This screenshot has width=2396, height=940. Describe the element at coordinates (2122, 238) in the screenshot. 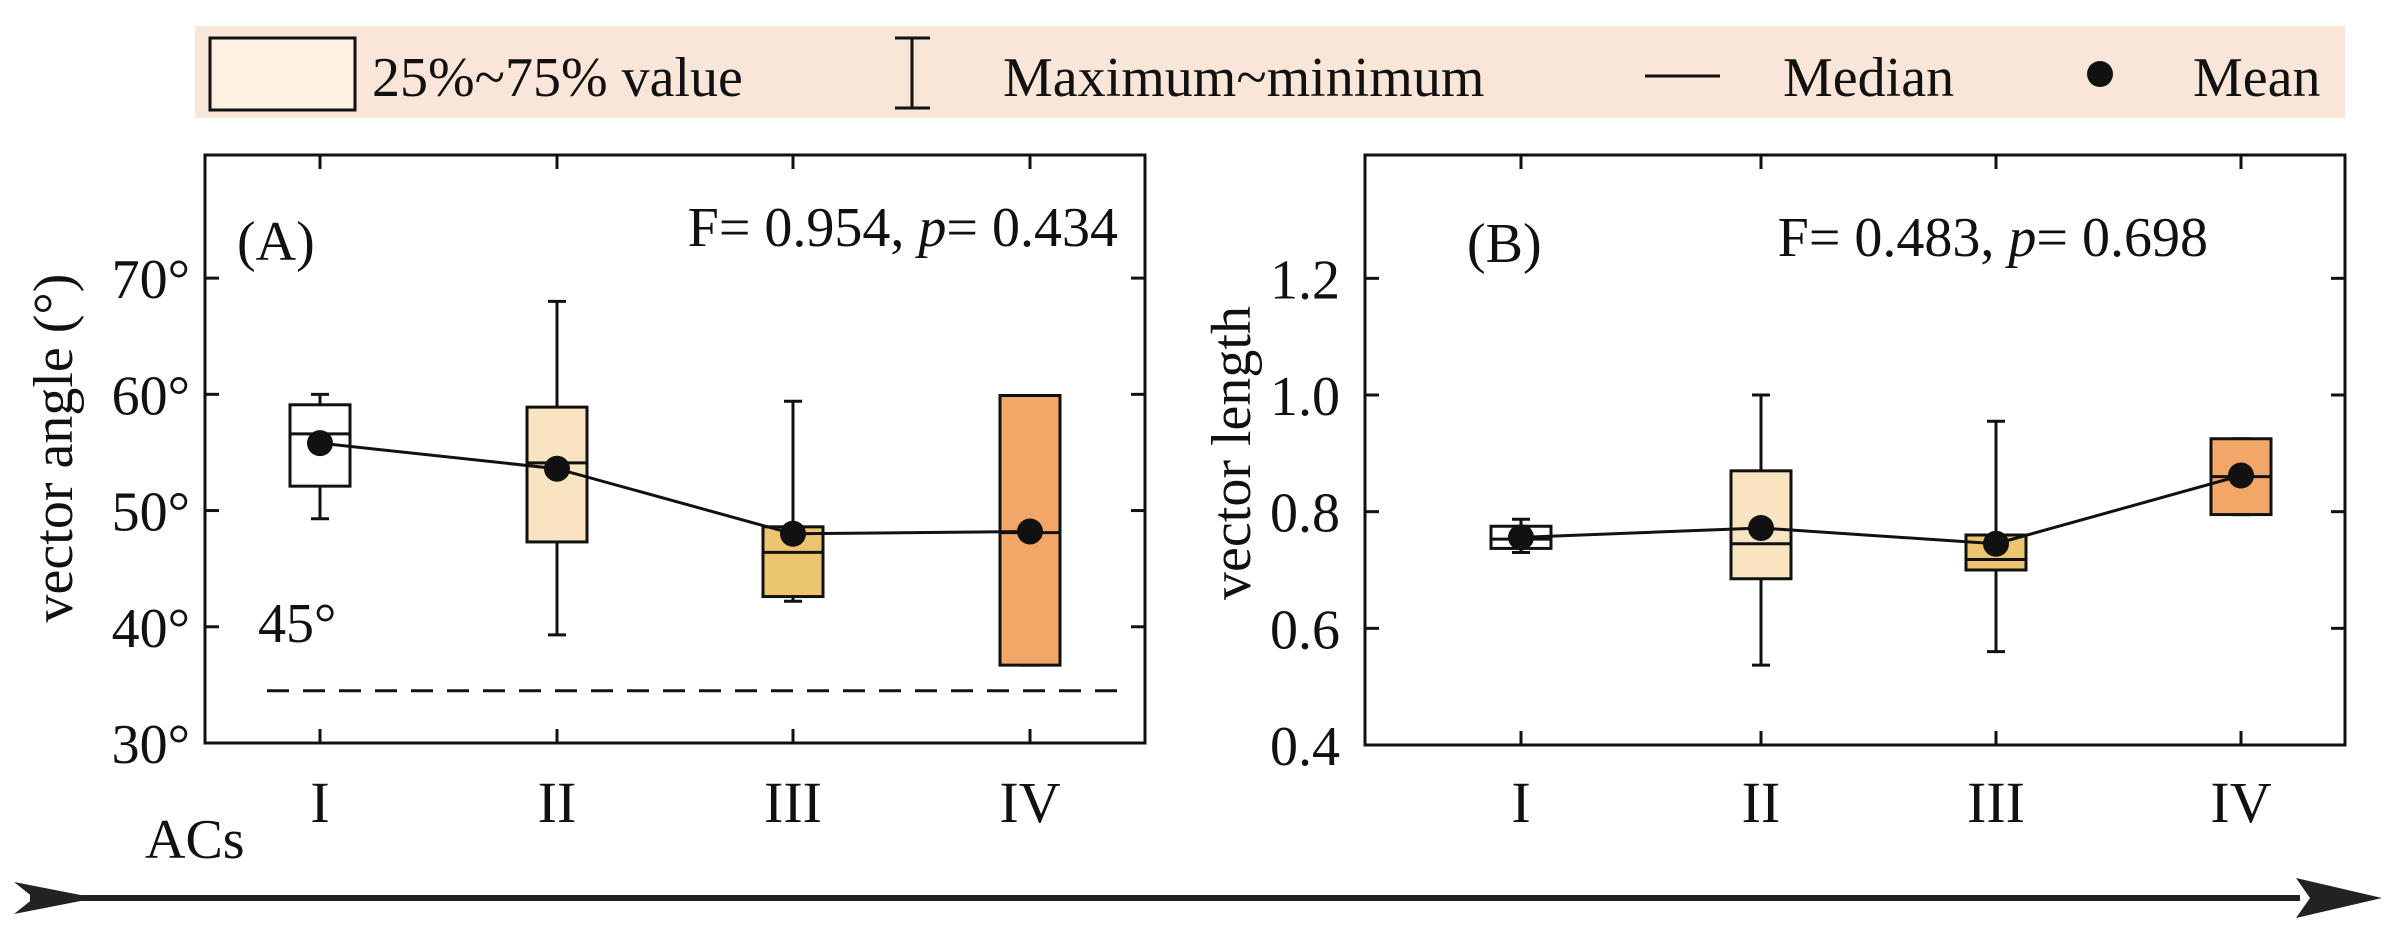

I see `panel-b-stats-p: = 0.698` at that location.